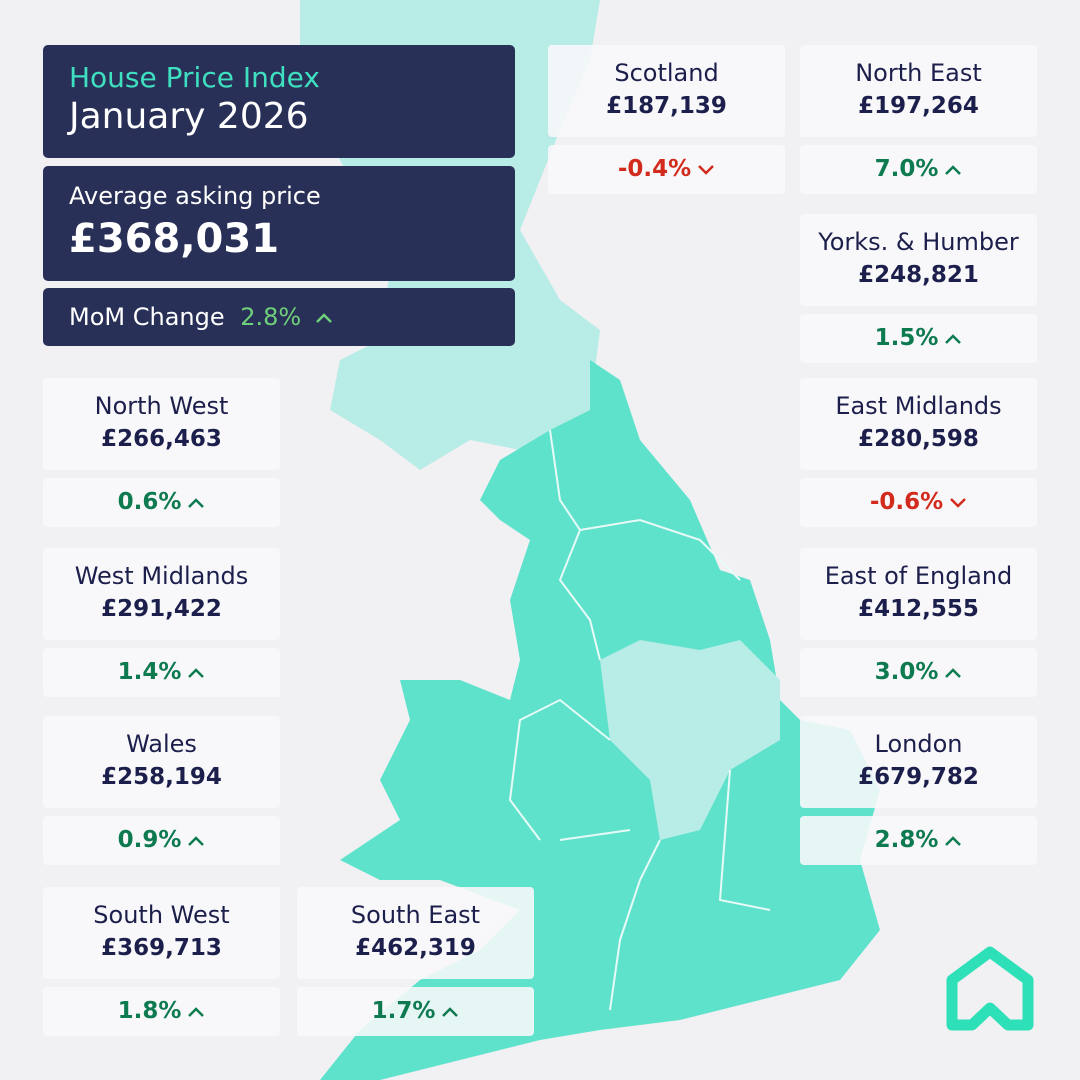  Describe the element at coordinates (195, 196) in the screenshot. I see `average-label: Average asking price` at that location.